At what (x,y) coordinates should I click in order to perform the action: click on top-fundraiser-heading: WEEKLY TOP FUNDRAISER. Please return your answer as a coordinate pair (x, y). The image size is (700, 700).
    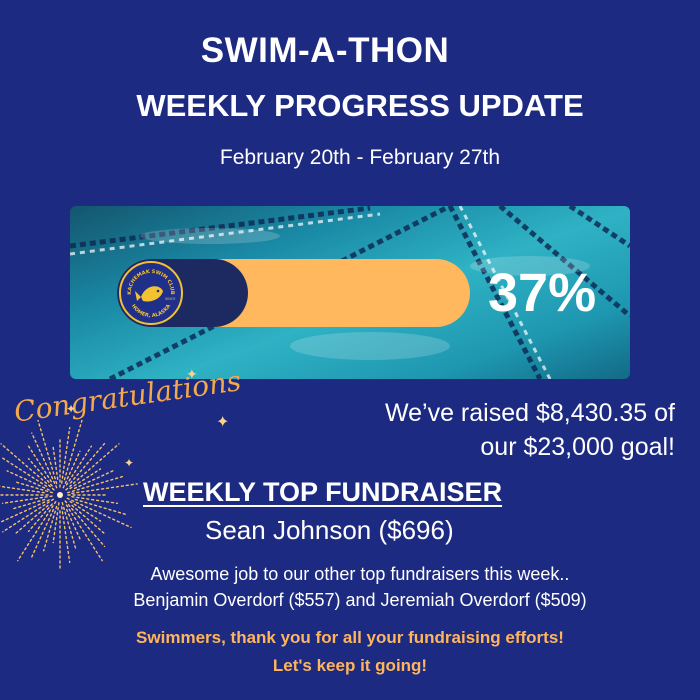
    Looking at the image, I should click on (323, 492).